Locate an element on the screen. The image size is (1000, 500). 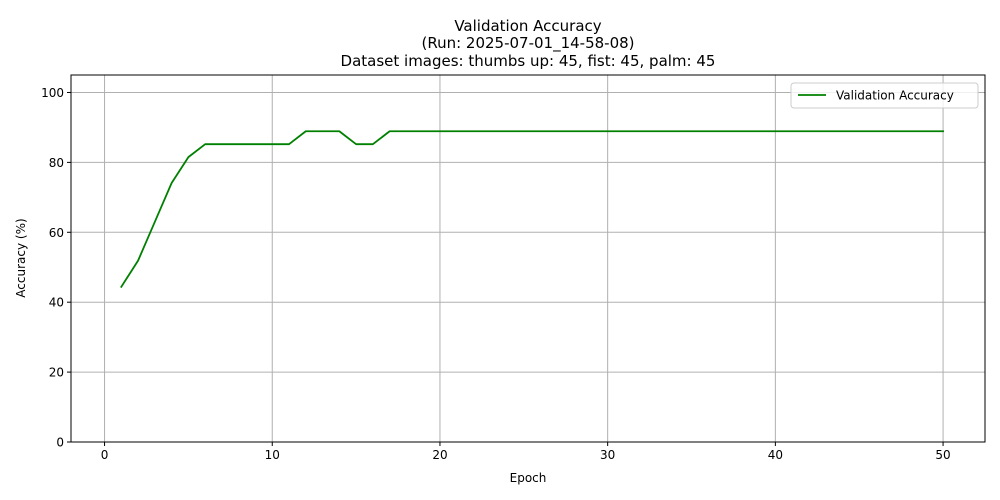
y-tick-label: 0 is located at coordinates (60, 443).